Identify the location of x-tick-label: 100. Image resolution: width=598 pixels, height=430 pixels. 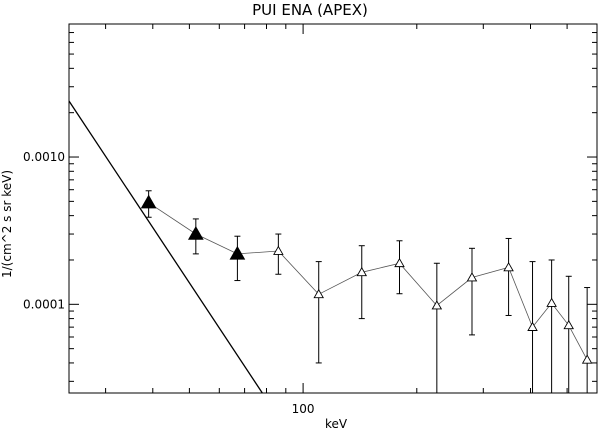
(303, 409).